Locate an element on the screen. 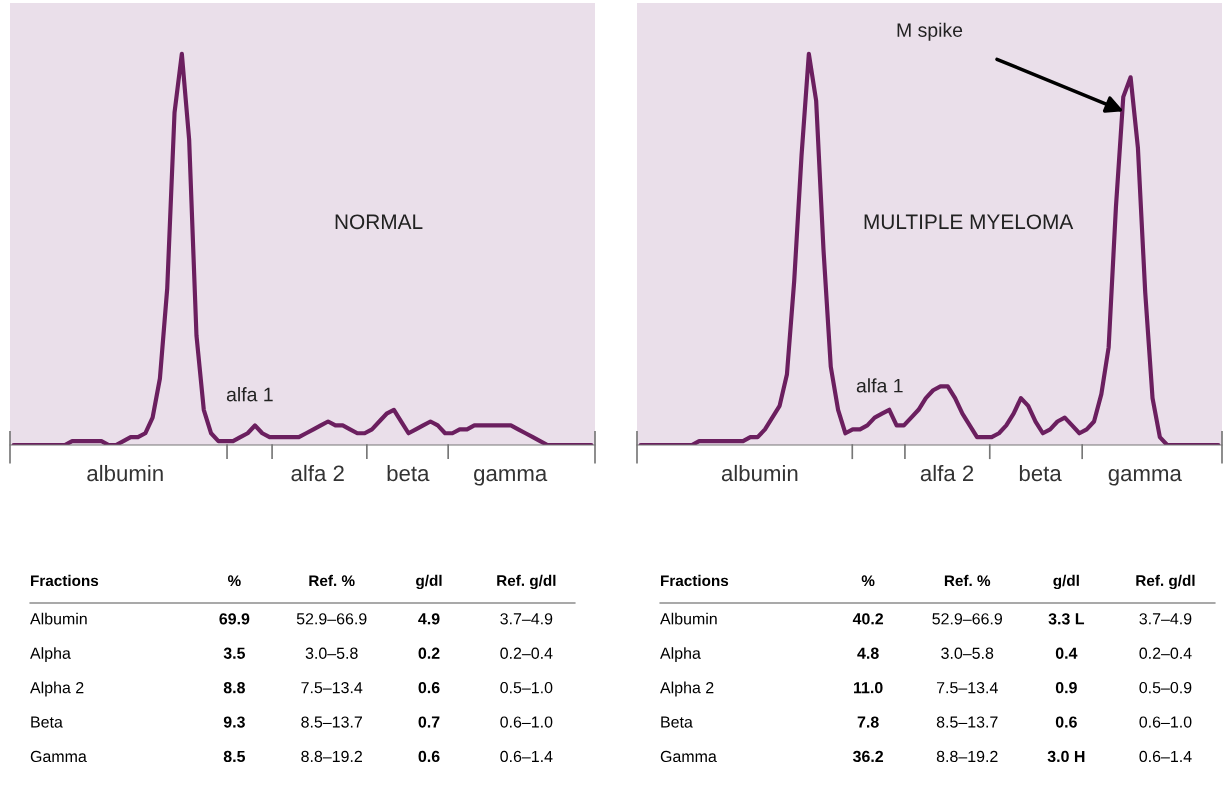 The width and height of the screenshot is (1228, 794). text: 8.8 is located at coordinates (234, 687).